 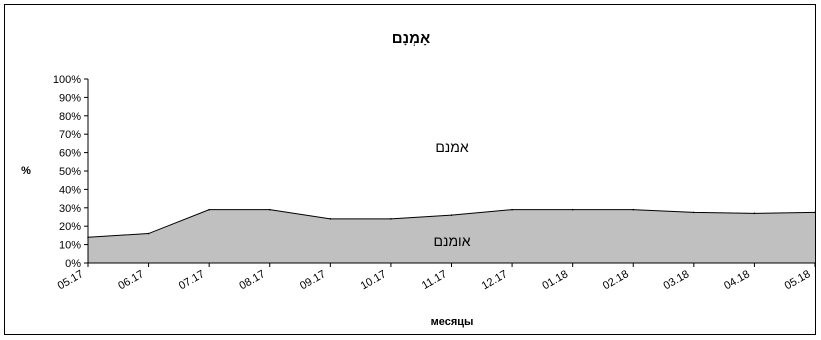 What do you see at coordinates (73, 264) in the screenshot?
I see `y-tick-label: 0%` at bounding box center [73, 264].